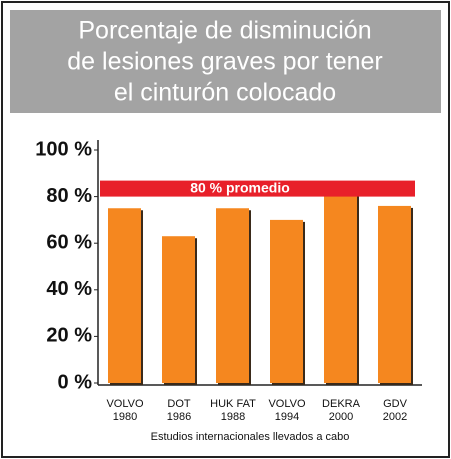 This screenshot has width=451, height=459. I want to click on x-tick-label: 1994, so click(287, 417).